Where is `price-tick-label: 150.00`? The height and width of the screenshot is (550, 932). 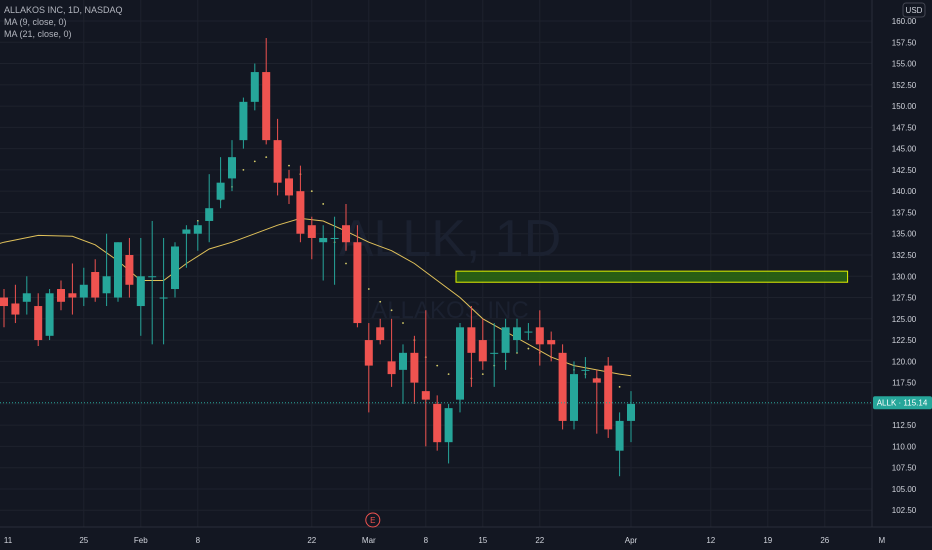
price-tick-label: 150.00 is located at coordinates (904, 106).